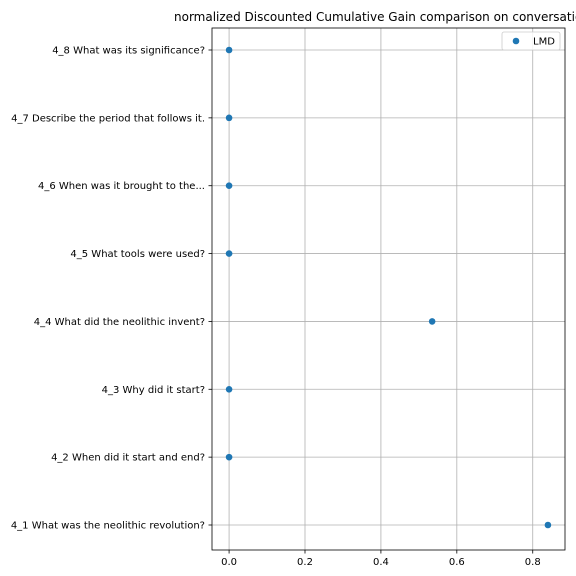  Describe the element at coordinates (119, 322) in the screenshot. I see `y-tick-label: 4_4 What did the neolithic invent?` at that location.